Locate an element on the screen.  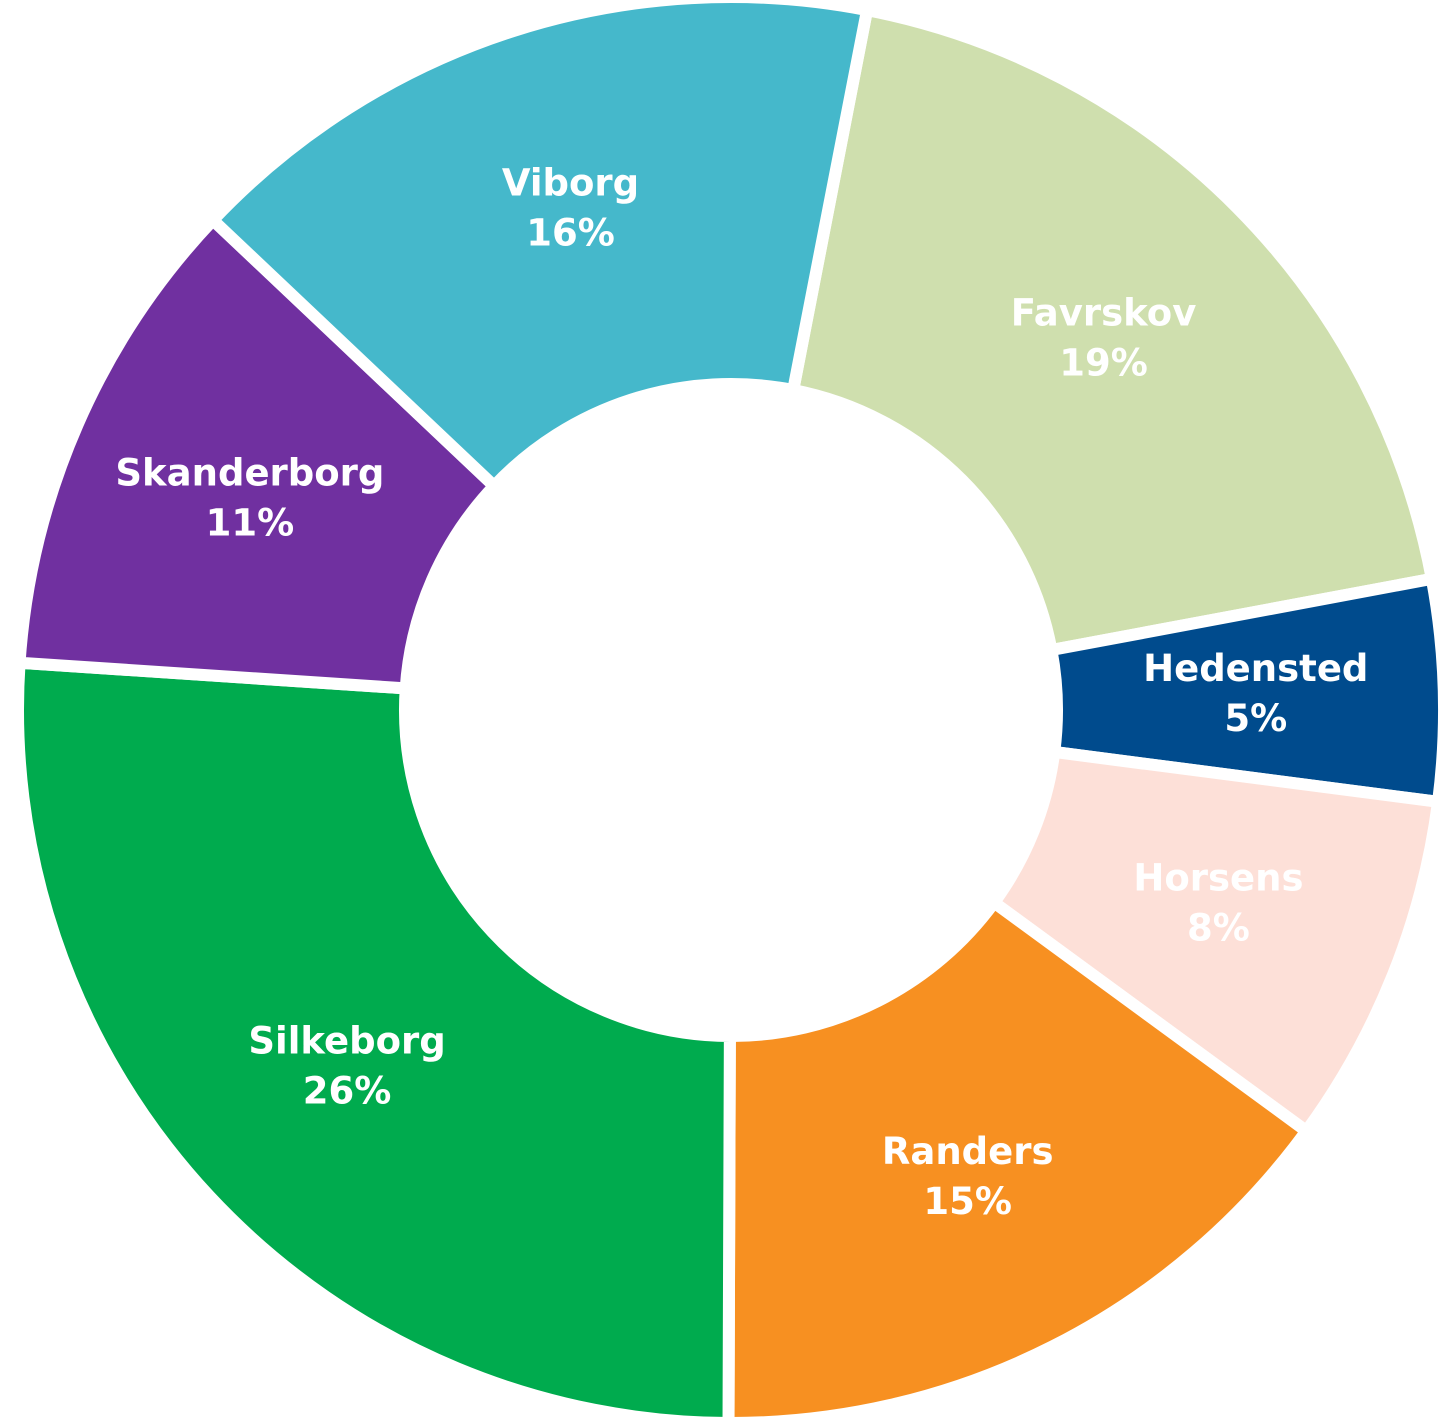
slice-value-label: 8% is located at coordinates (1218, 927).